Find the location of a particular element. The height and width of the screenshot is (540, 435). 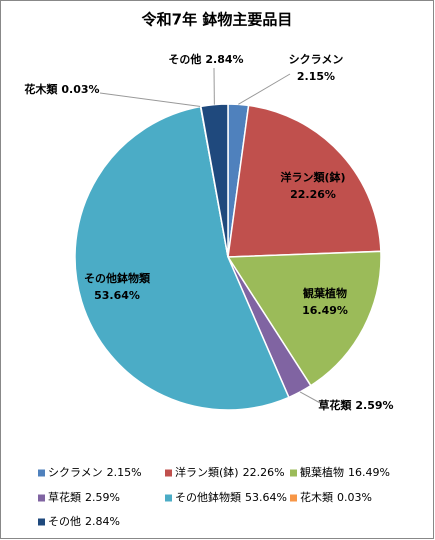

legend-name: その他 is located at coordinates (64, 521).